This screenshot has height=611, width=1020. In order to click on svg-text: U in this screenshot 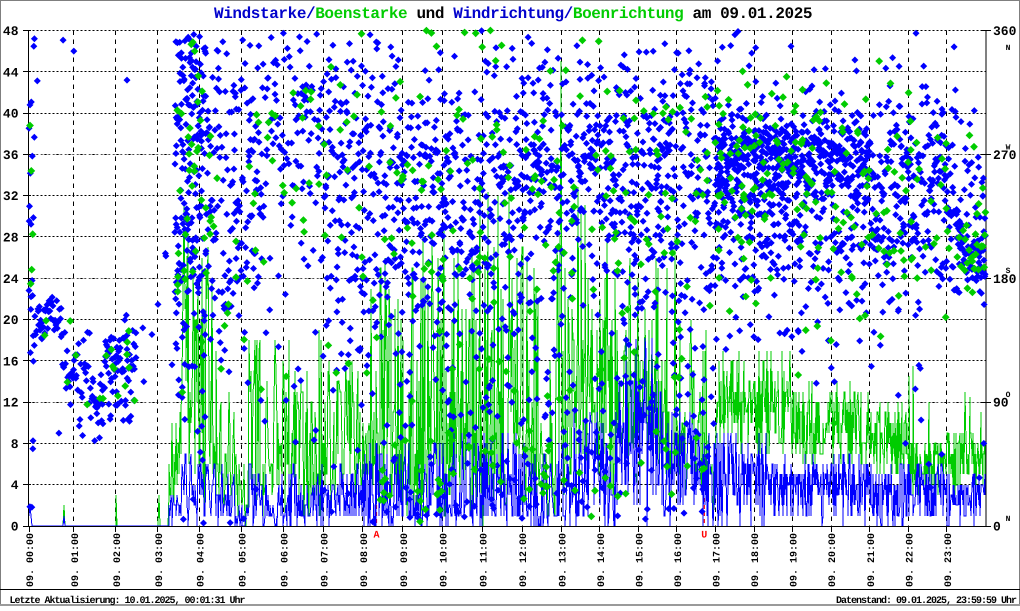, I will do `click(704, 536)`.